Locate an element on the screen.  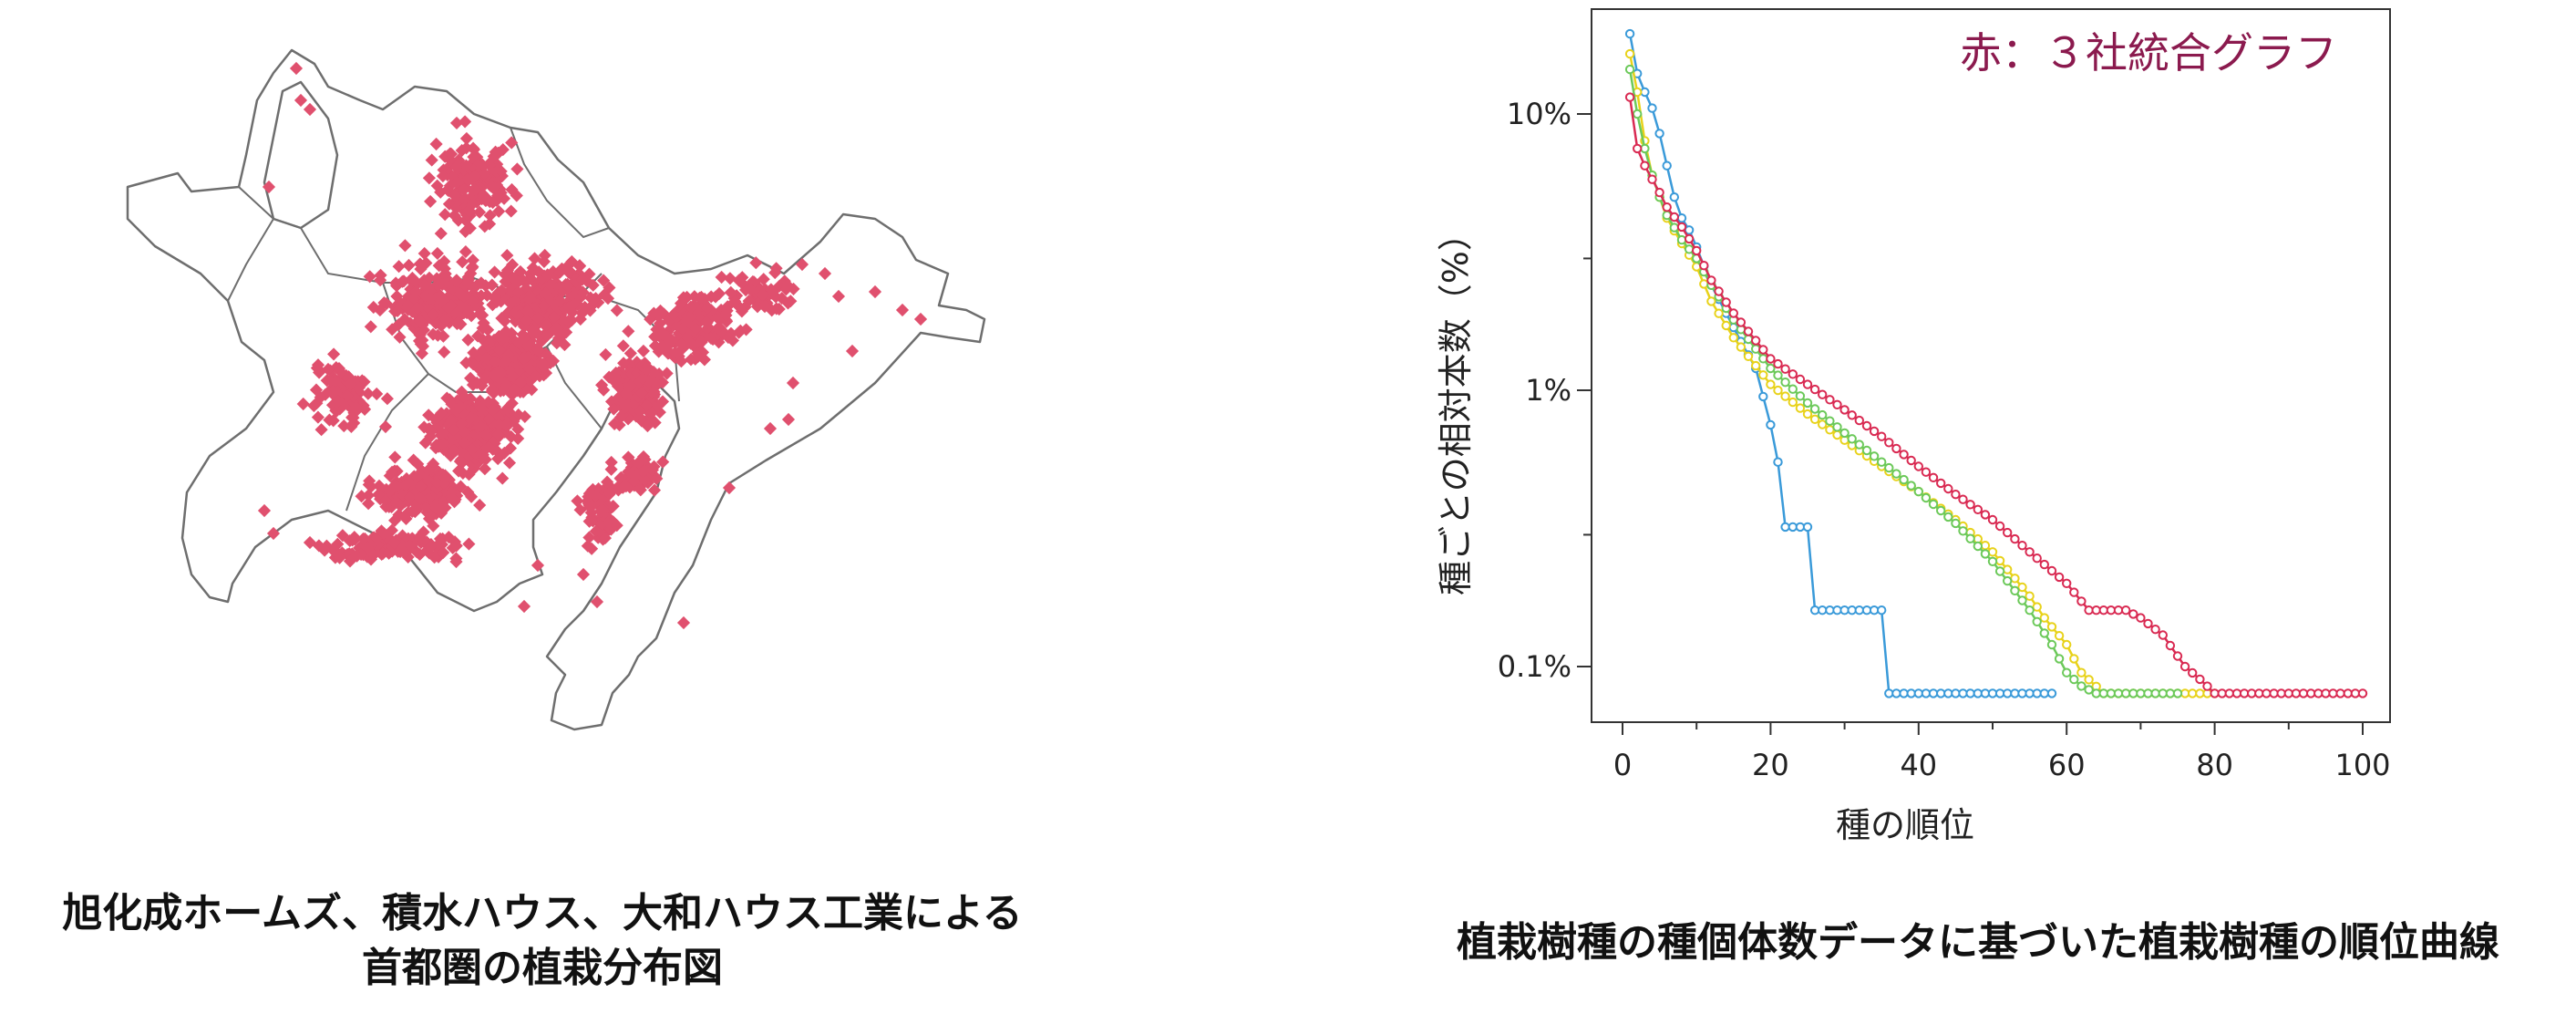
combined-series-annotation: 赤：３社統合グラフ is located at coordinates (2148, 53).